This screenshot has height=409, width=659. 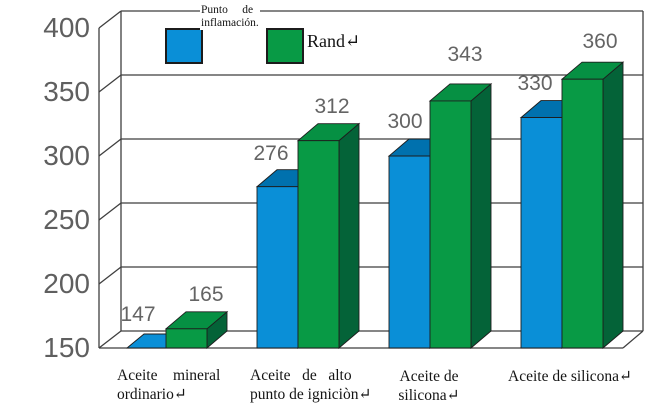 I want to click on category-label: Aceite mineral ordinario↵, so click(x=175, y=385).